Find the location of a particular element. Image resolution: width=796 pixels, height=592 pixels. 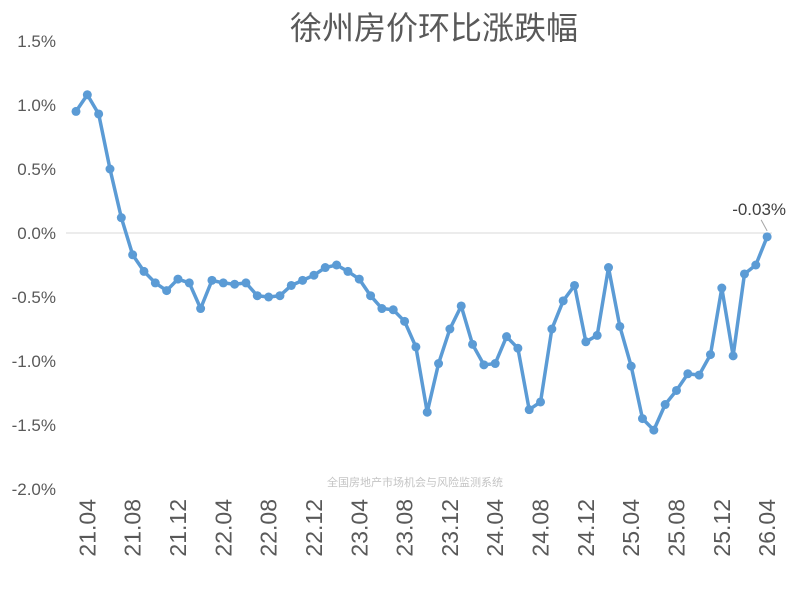

y-tick-label: -1.5% is located at coordinates (34, 425).